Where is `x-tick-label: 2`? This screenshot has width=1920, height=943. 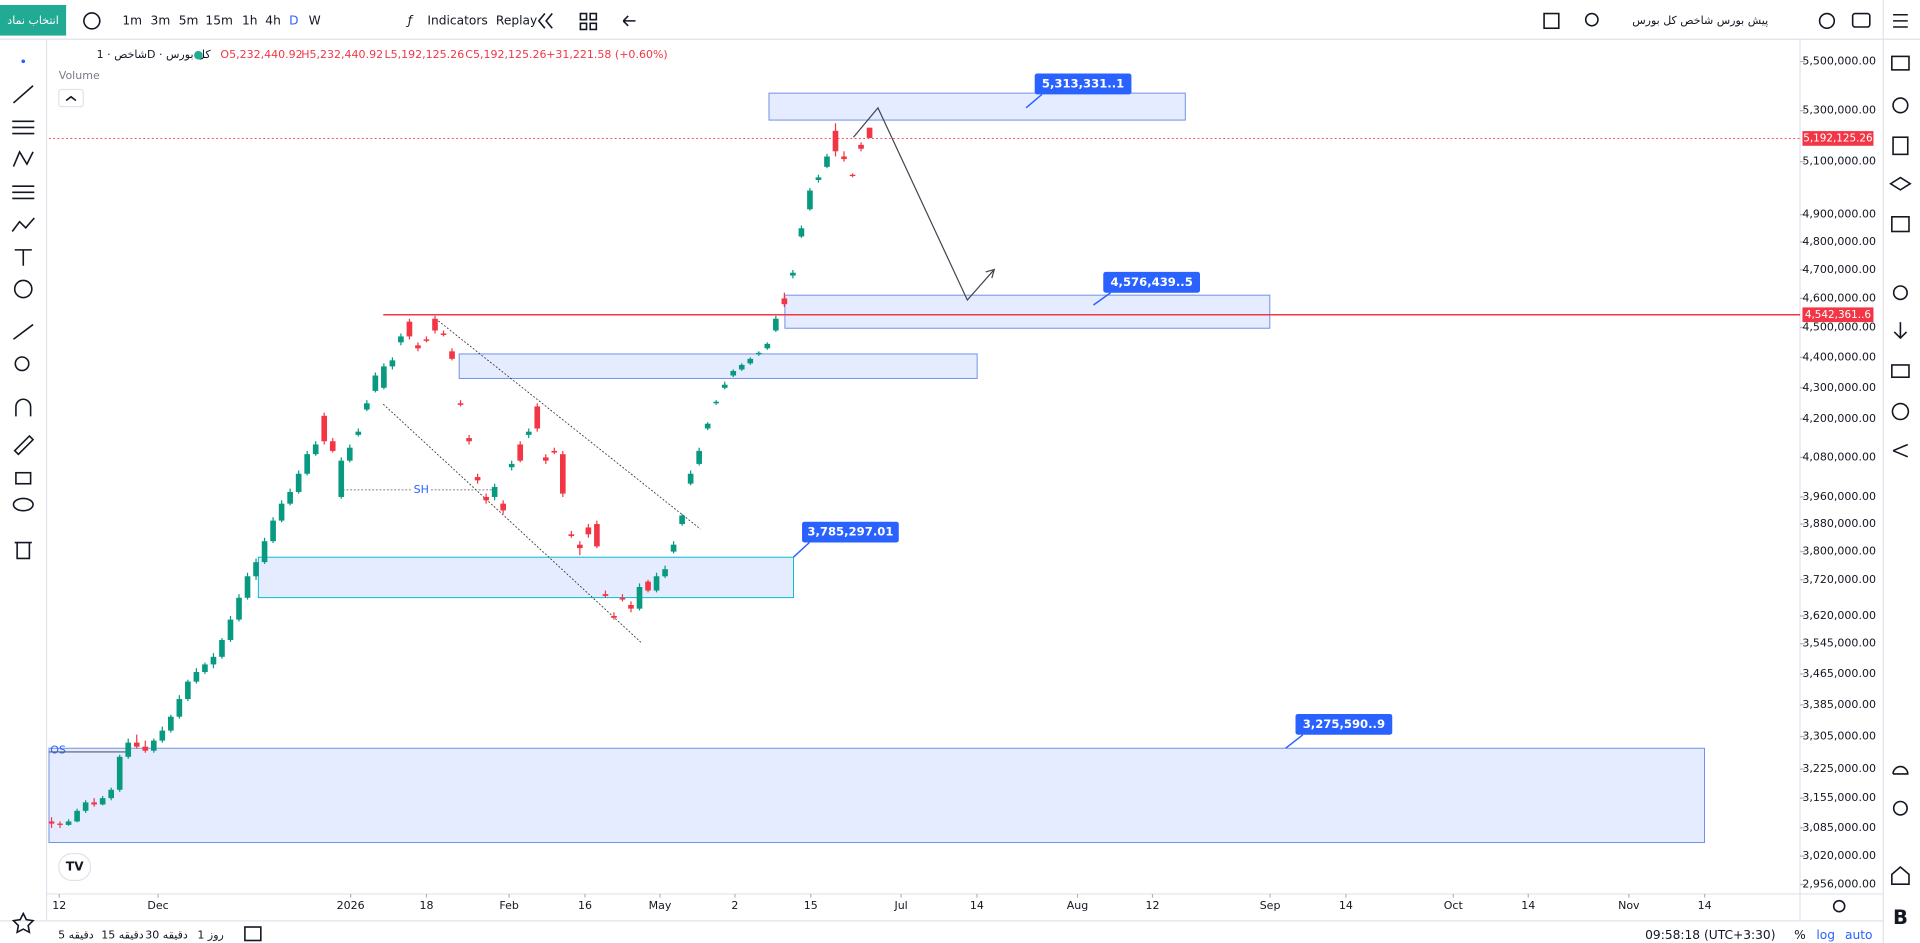 x-tick-label: 2 is located at coordinates (734, 905).